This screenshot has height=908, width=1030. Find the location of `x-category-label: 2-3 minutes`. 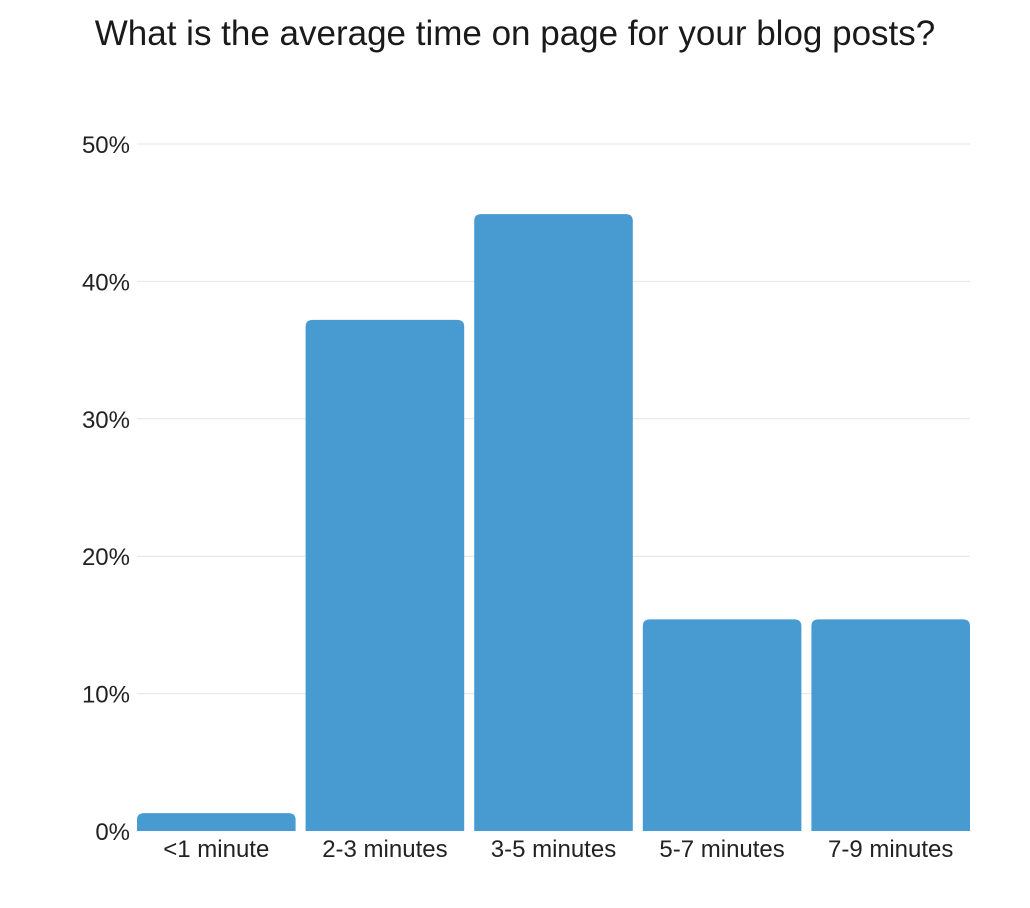

x-category-label: 2-3 minutes is located at coordinates (384, 849).